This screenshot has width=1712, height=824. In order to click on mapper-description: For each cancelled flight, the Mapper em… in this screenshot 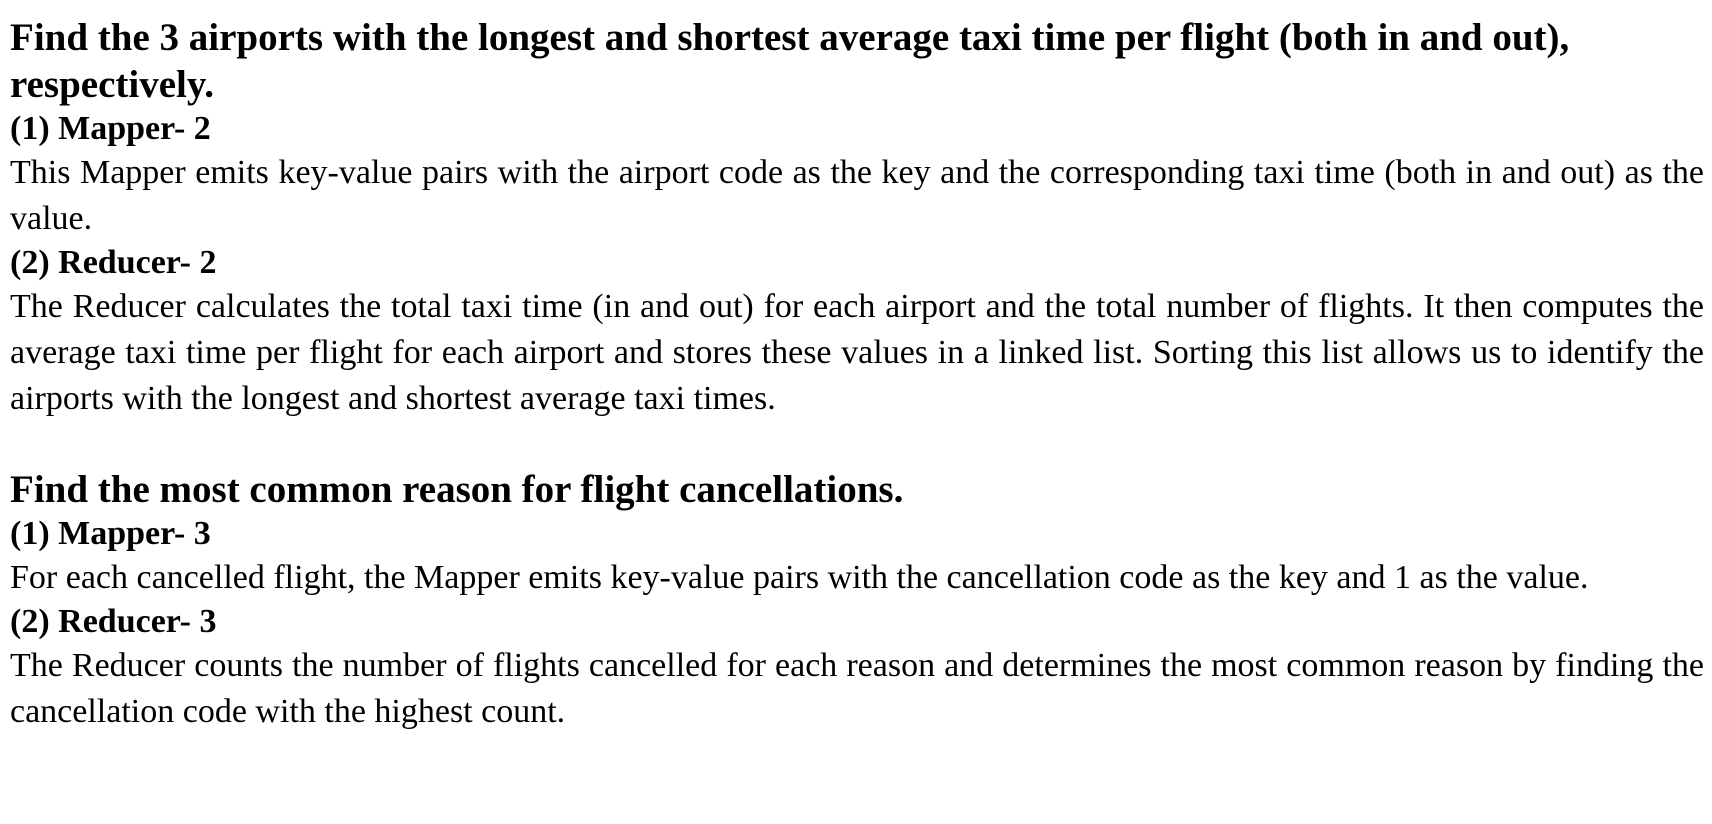, I will do `click(799, 577)`.